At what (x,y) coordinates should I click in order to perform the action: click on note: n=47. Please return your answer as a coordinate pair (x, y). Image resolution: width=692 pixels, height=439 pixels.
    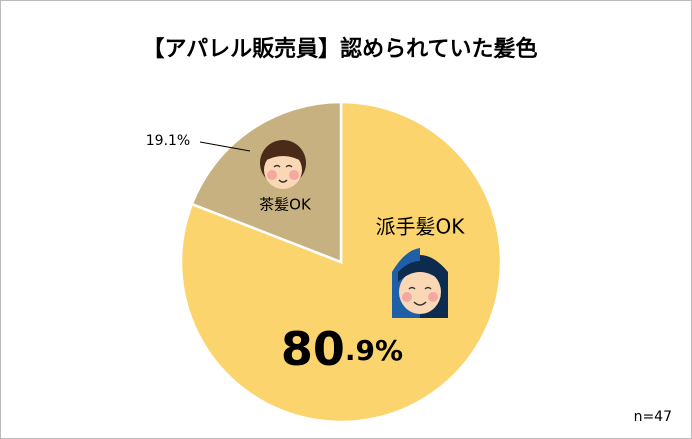
    Looking at the image, I should click on (653, 417).